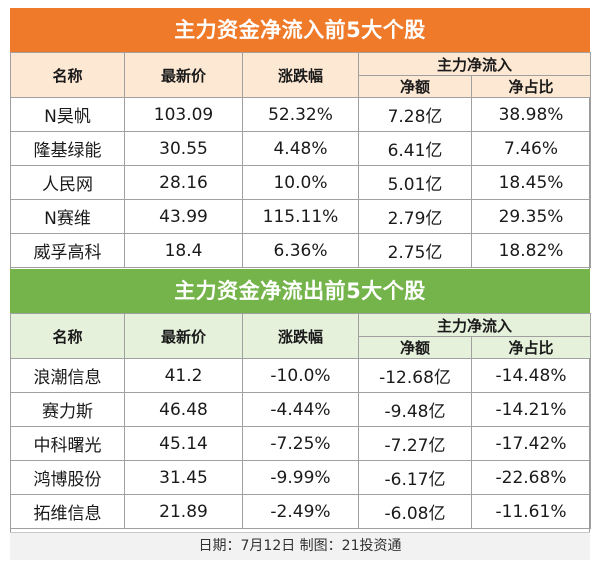 The height and width of the screenshot is (569, 600). I want to click on stock-change: -4.44%, so click(300, 409).